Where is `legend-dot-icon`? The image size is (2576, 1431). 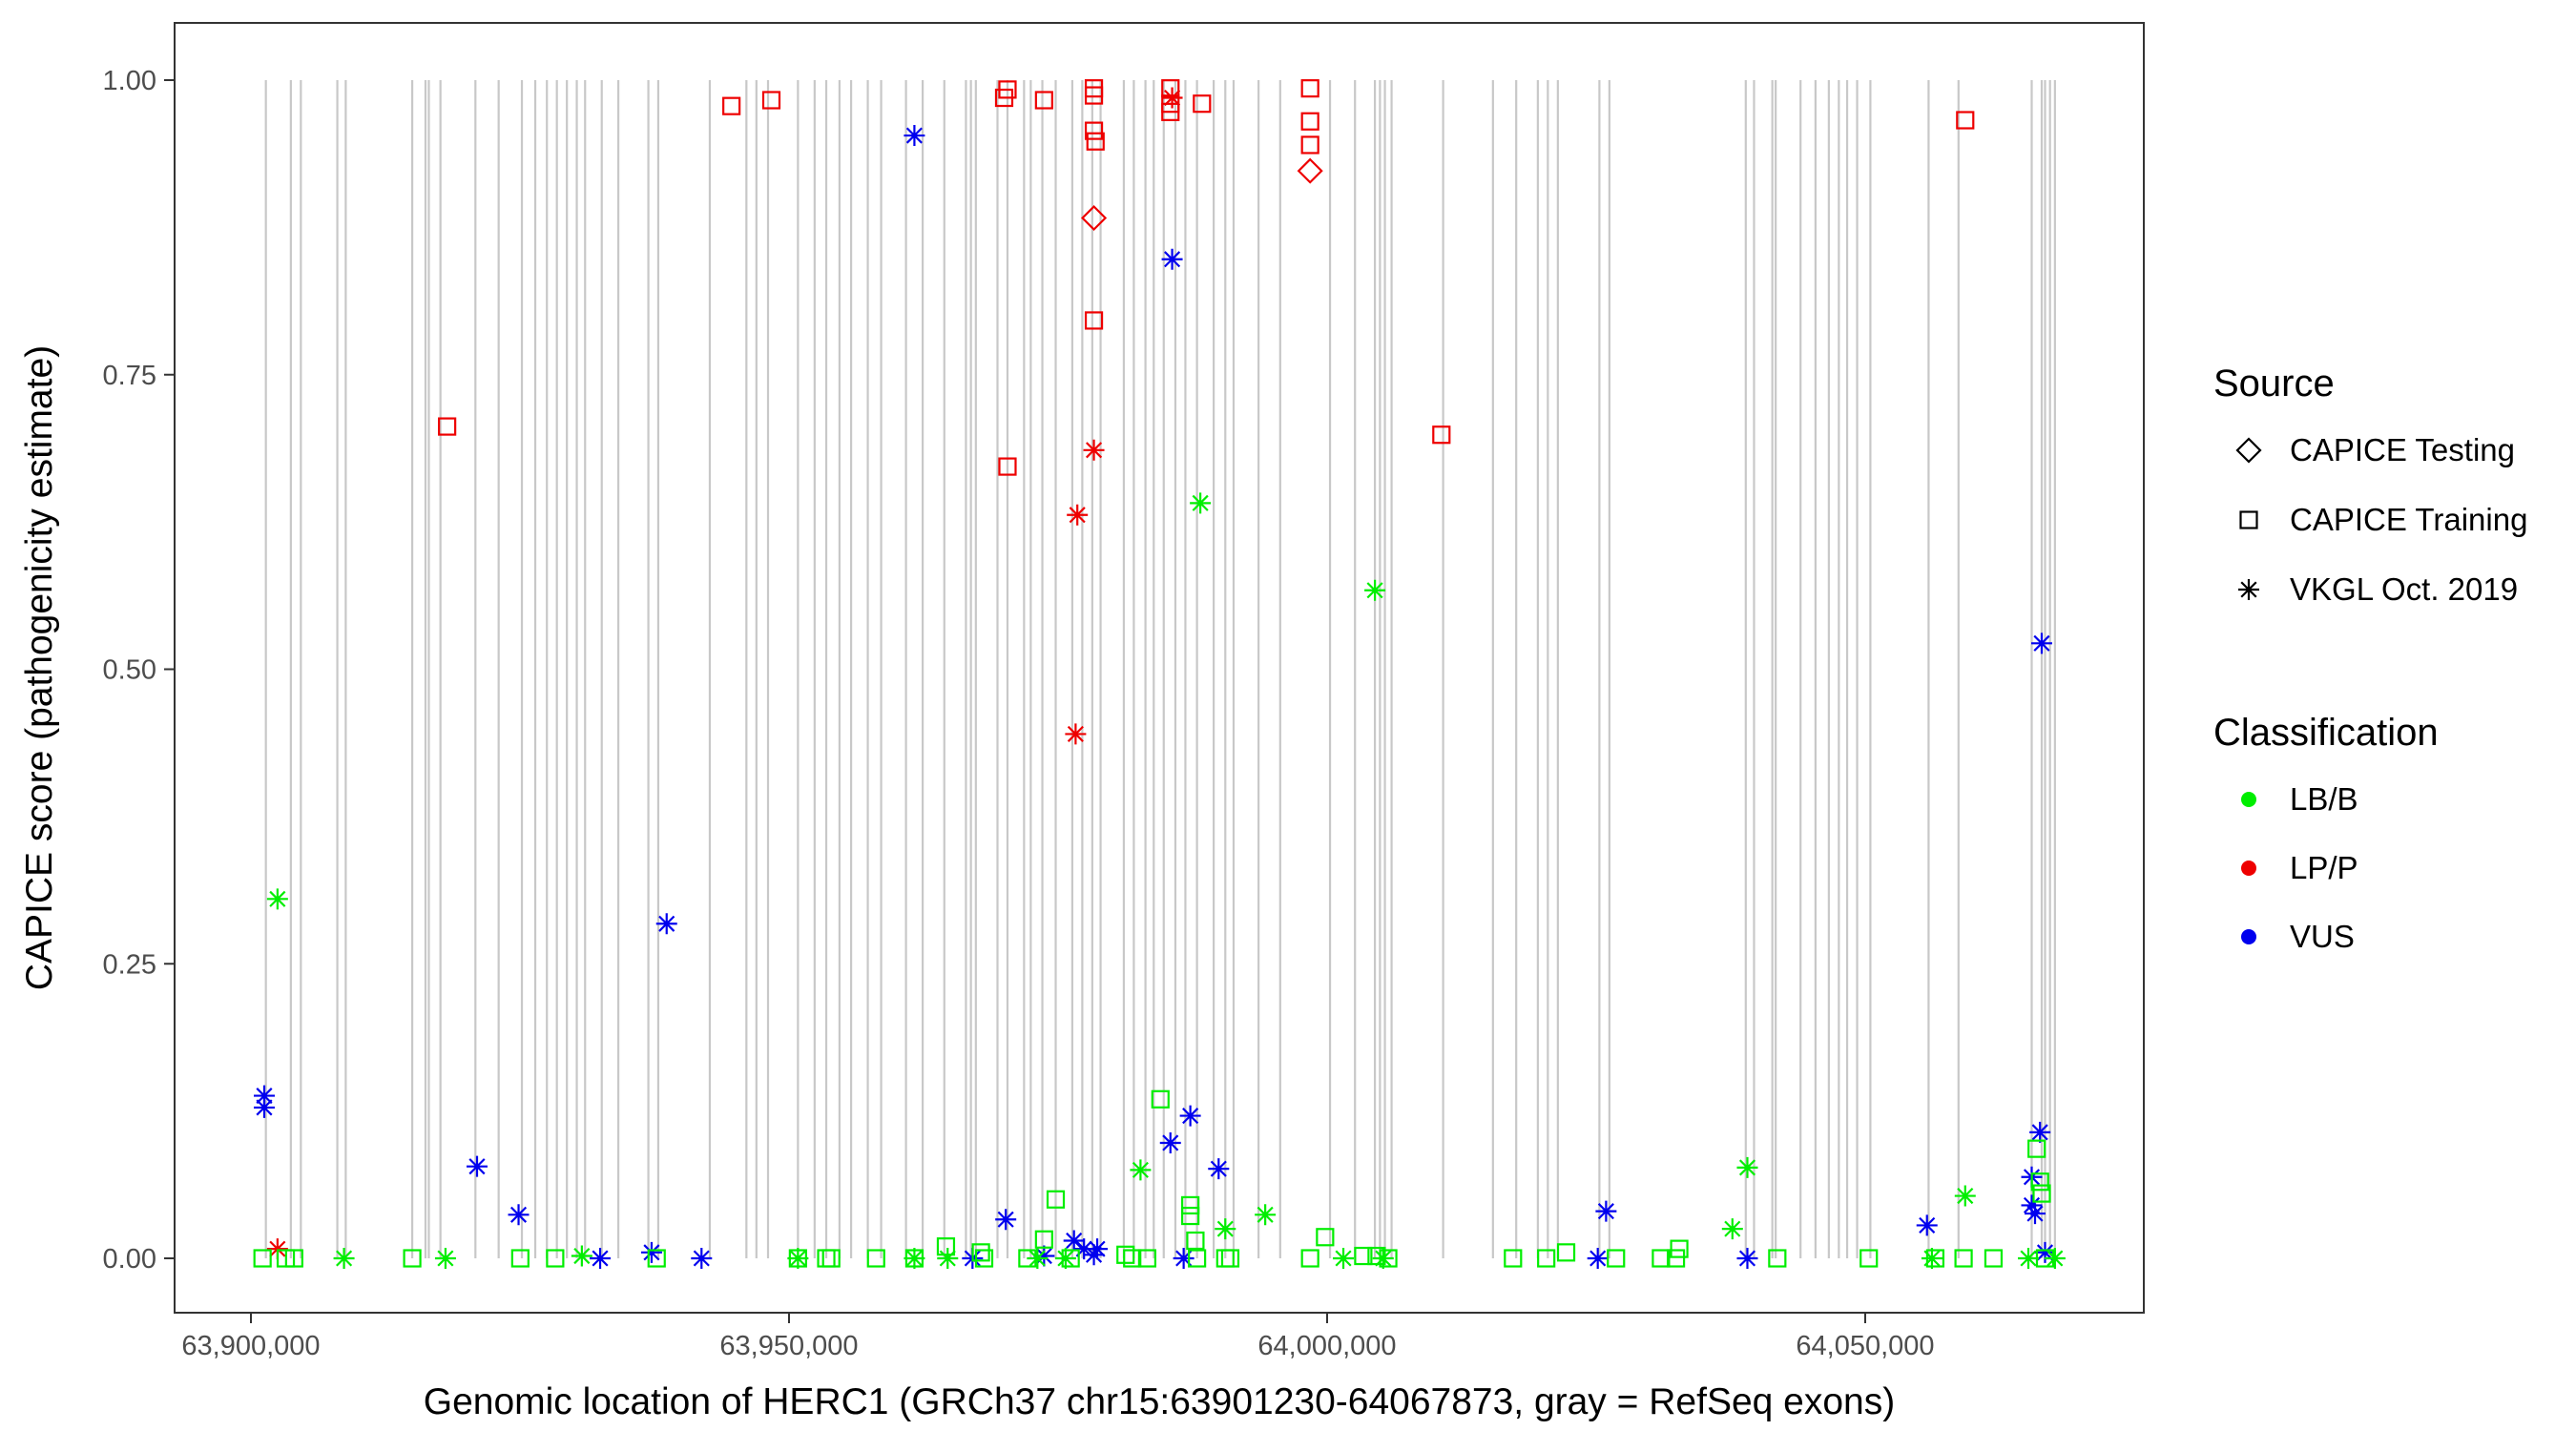 legend-dot-icon is located at coordinates (2248, 936).